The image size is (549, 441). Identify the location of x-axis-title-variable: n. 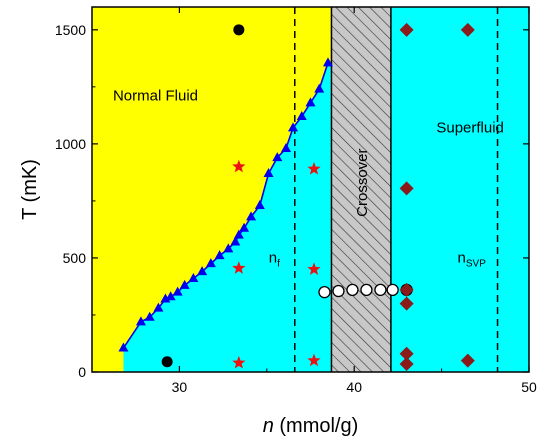
(268, 426).